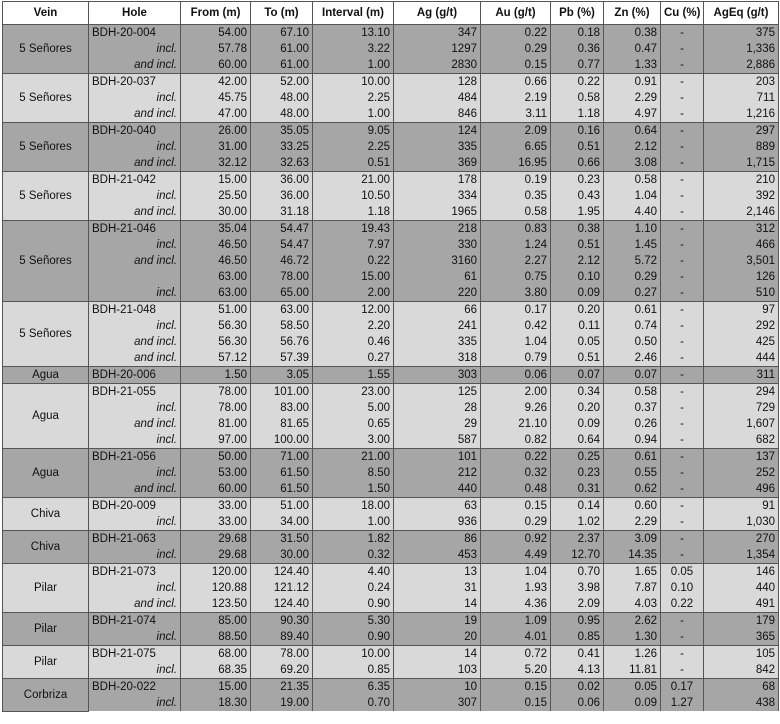  I want to click on table-row: incl. 45.75 48.00 2.25 484 2.19 0.58 2.29-711, so click(390, 98).